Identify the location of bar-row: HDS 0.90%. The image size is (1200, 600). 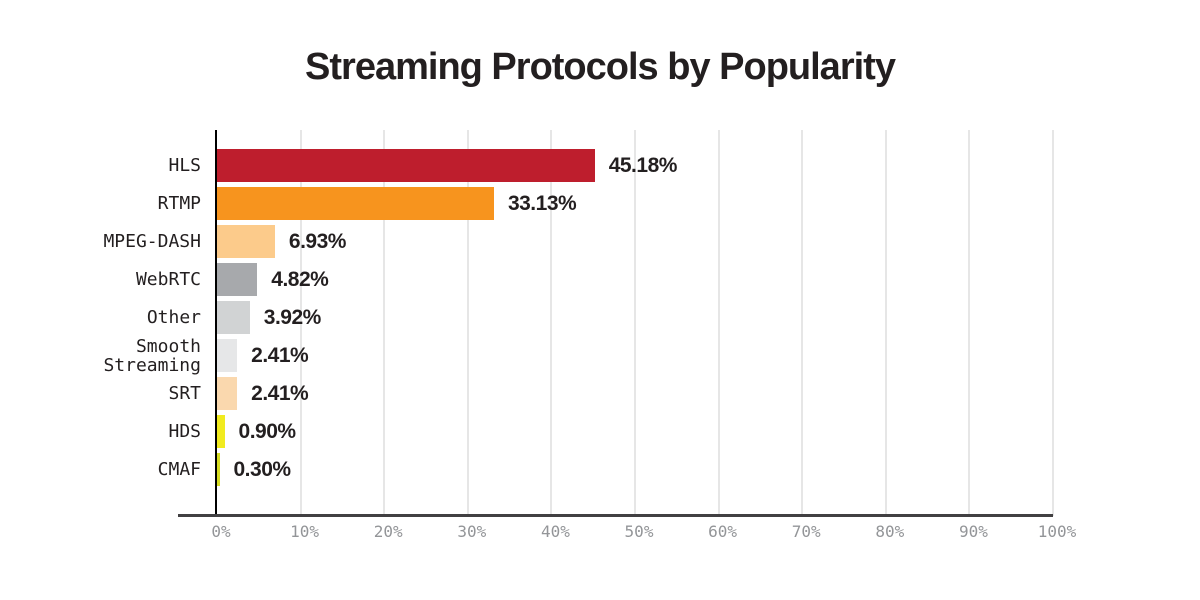
(600, 434).